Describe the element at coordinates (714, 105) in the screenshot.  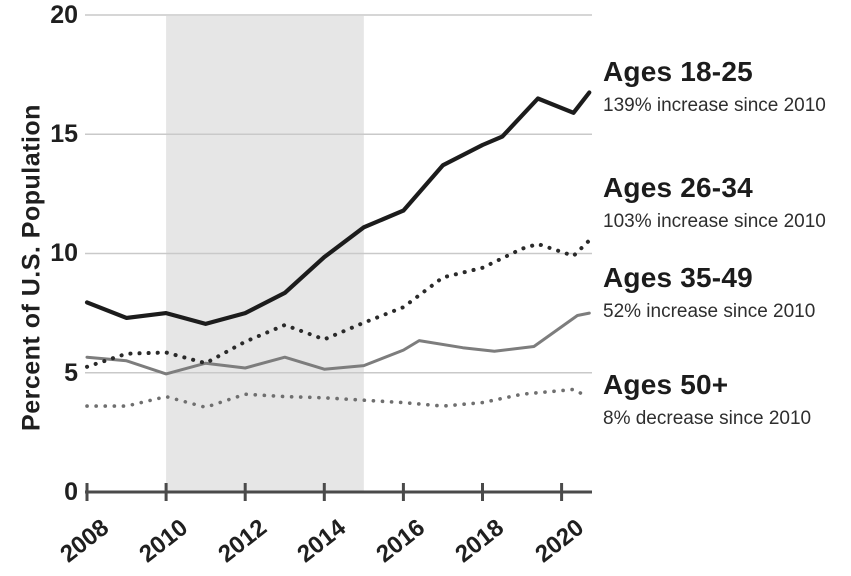
I see `legend-sub-ages-18-25: 139% increase since 2010` at that location.